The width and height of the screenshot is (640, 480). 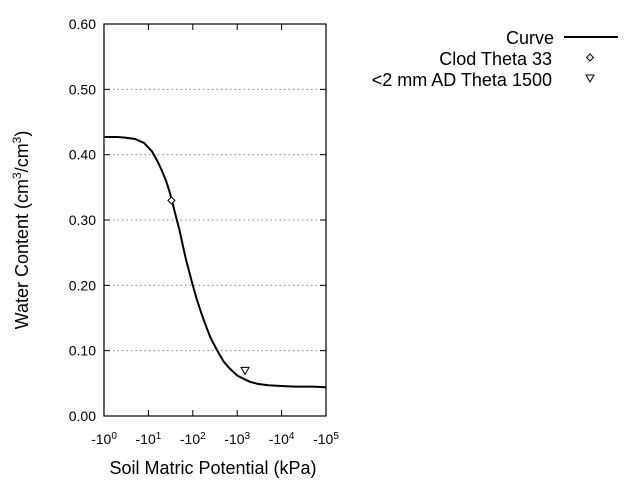 What do you see at coordinates (237, 439) in the screenshot?
I see `x-tick-label: -103` at bounding box center [237, 439].